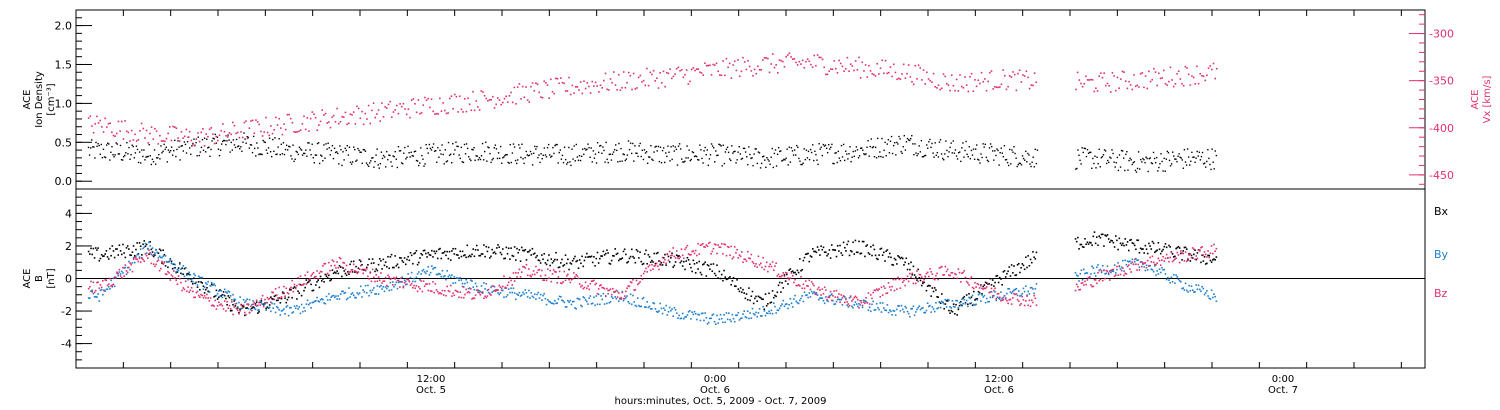 This screenshot has width=1500, height=410. Describe the element at coordinates (51, 278) in the screenshot. I see `bottom-left-axis-label-line: [nT]` at that location.